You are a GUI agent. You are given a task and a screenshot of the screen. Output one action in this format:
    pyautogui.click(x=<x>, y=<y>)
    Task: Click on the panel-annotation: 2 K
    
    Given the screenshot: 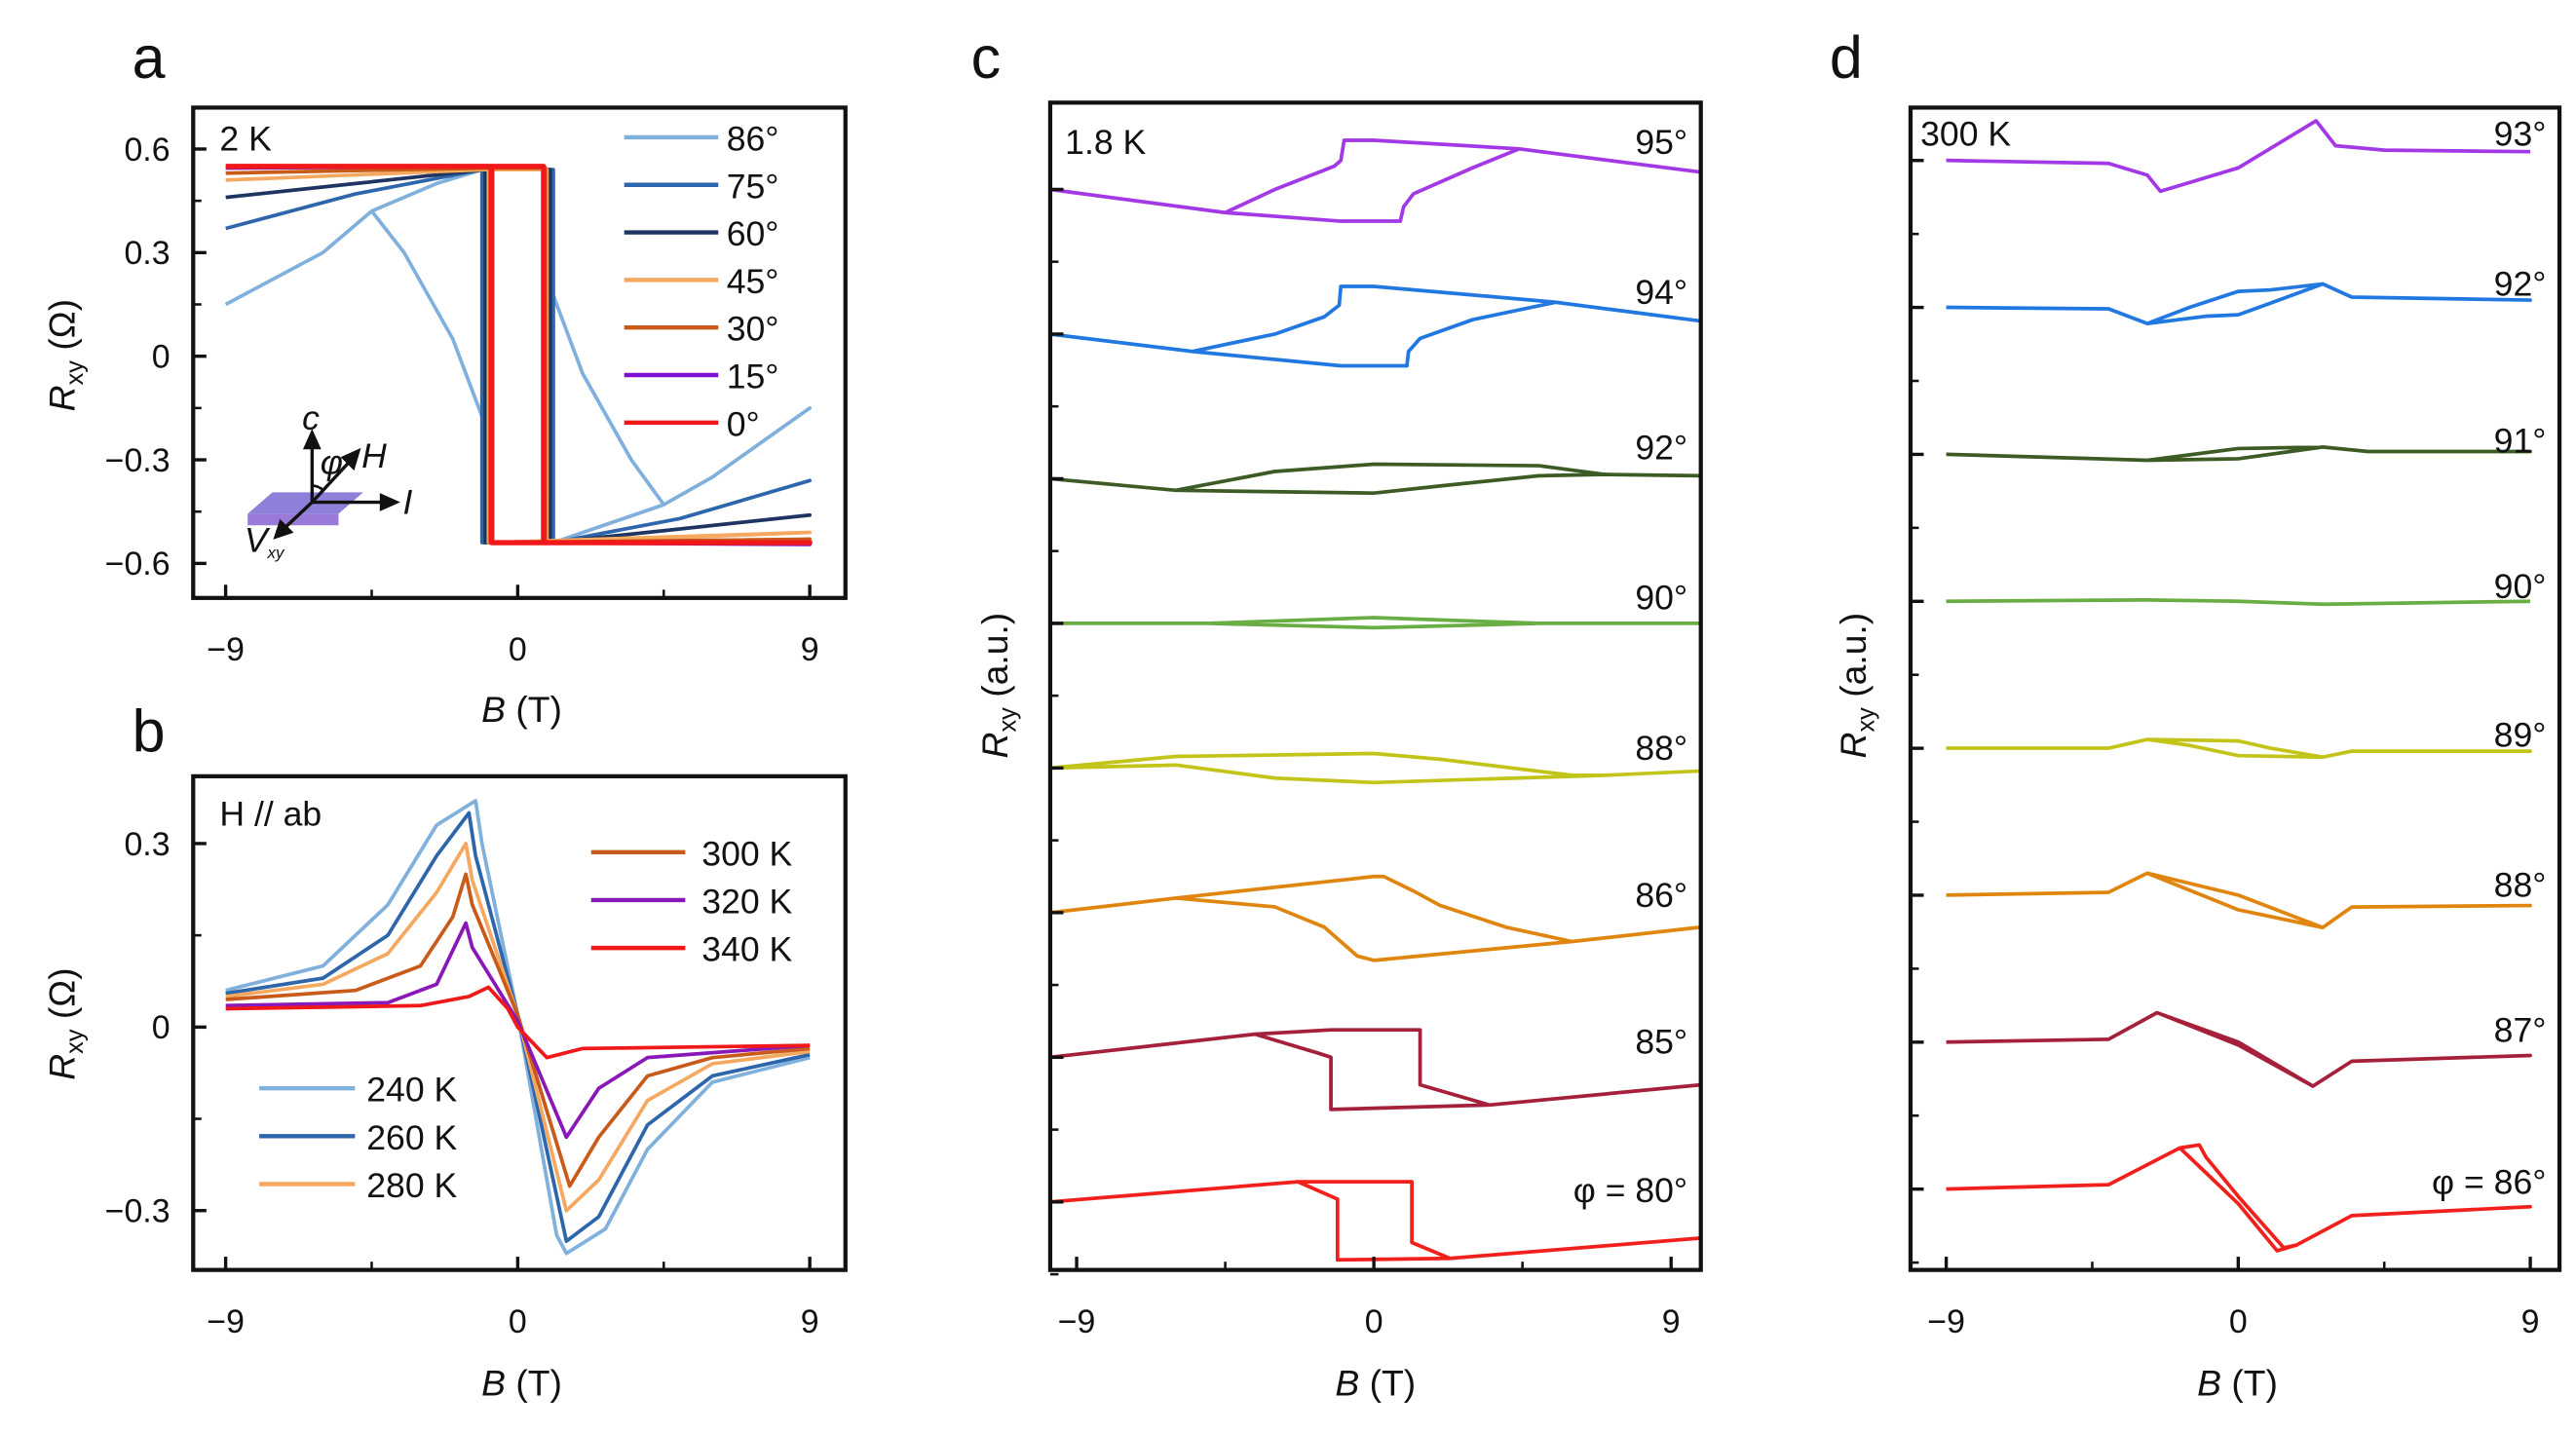 What is the action you would take?
    pyautogui.click(x=245, y=139)
    